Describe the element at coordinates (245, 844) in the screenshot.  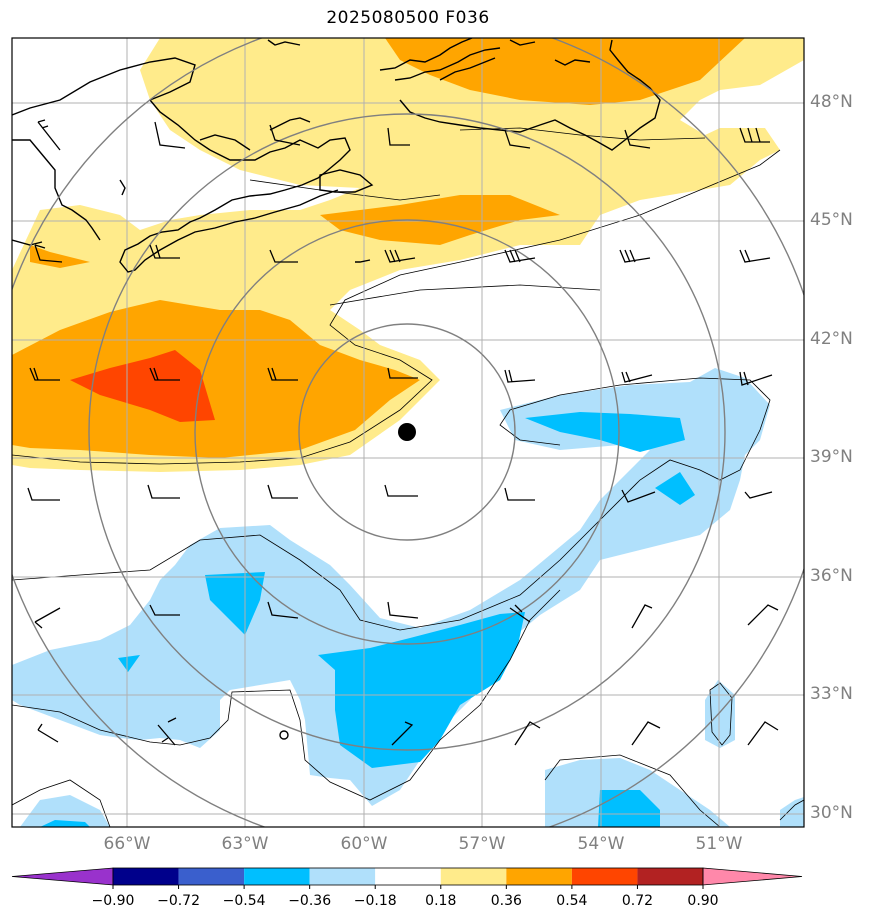
I see `lon-label-63w: 63°W` at that location.